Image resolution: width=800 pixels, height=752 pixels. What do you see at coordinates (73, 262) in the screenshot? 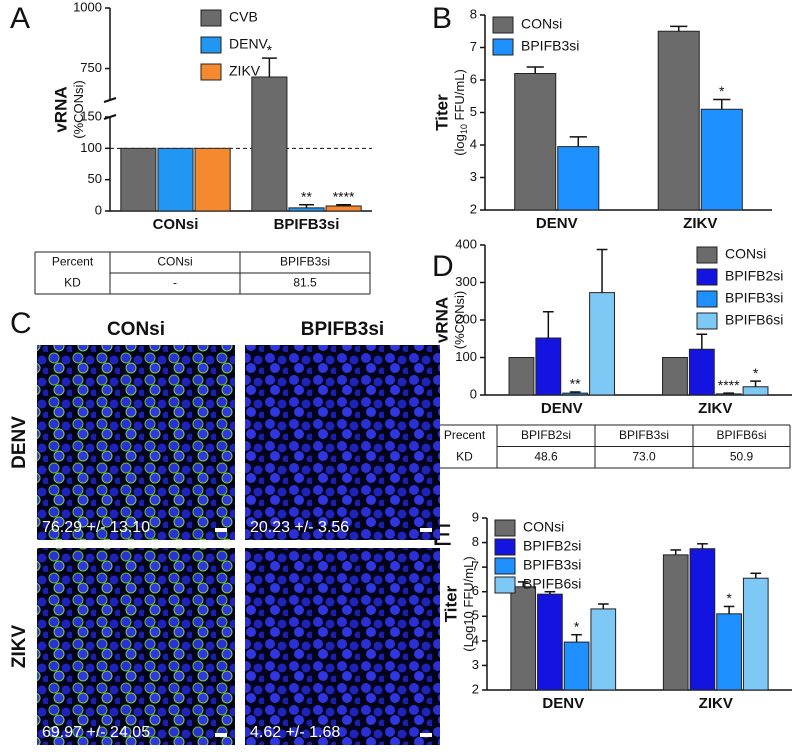
I see `table-row-label: Percent` at bounding box center [73, 262].